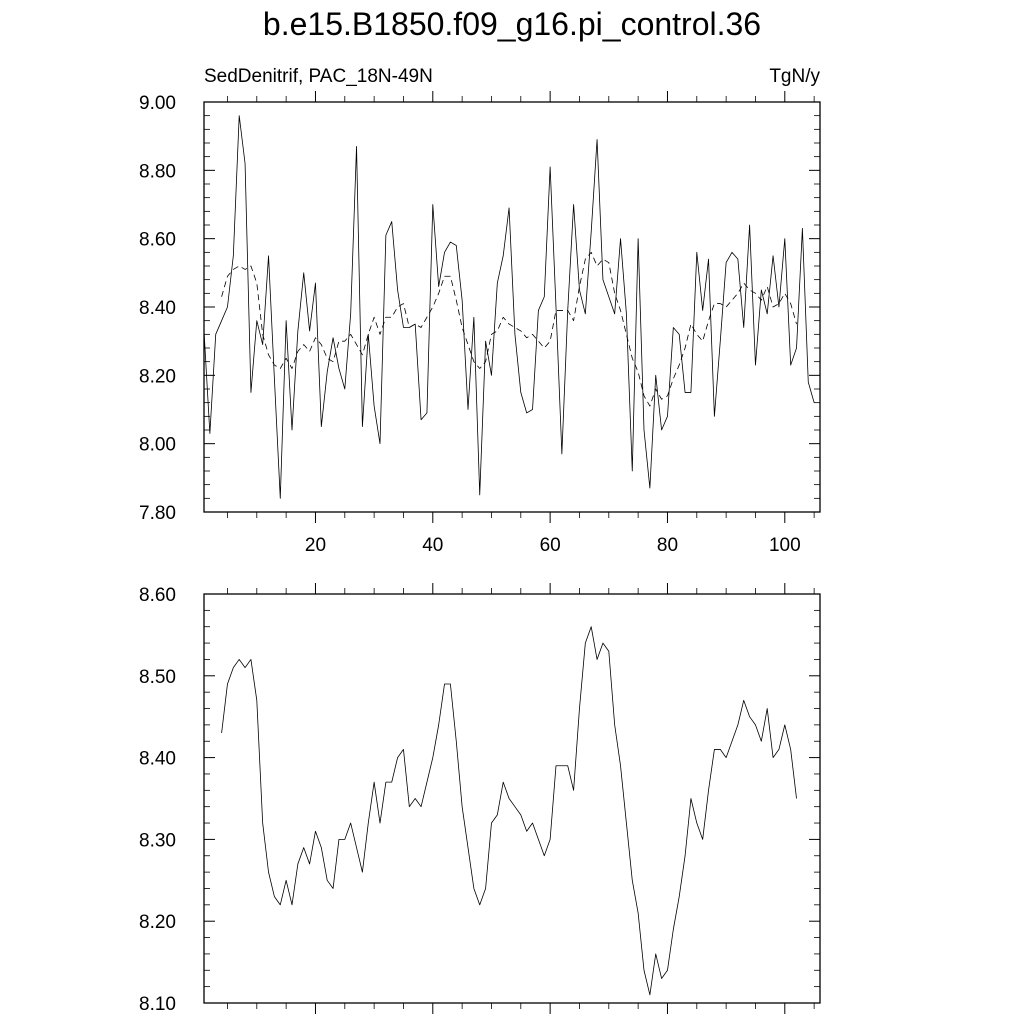  I want to click on y-tick-label: 8.30, so click(157, 840).